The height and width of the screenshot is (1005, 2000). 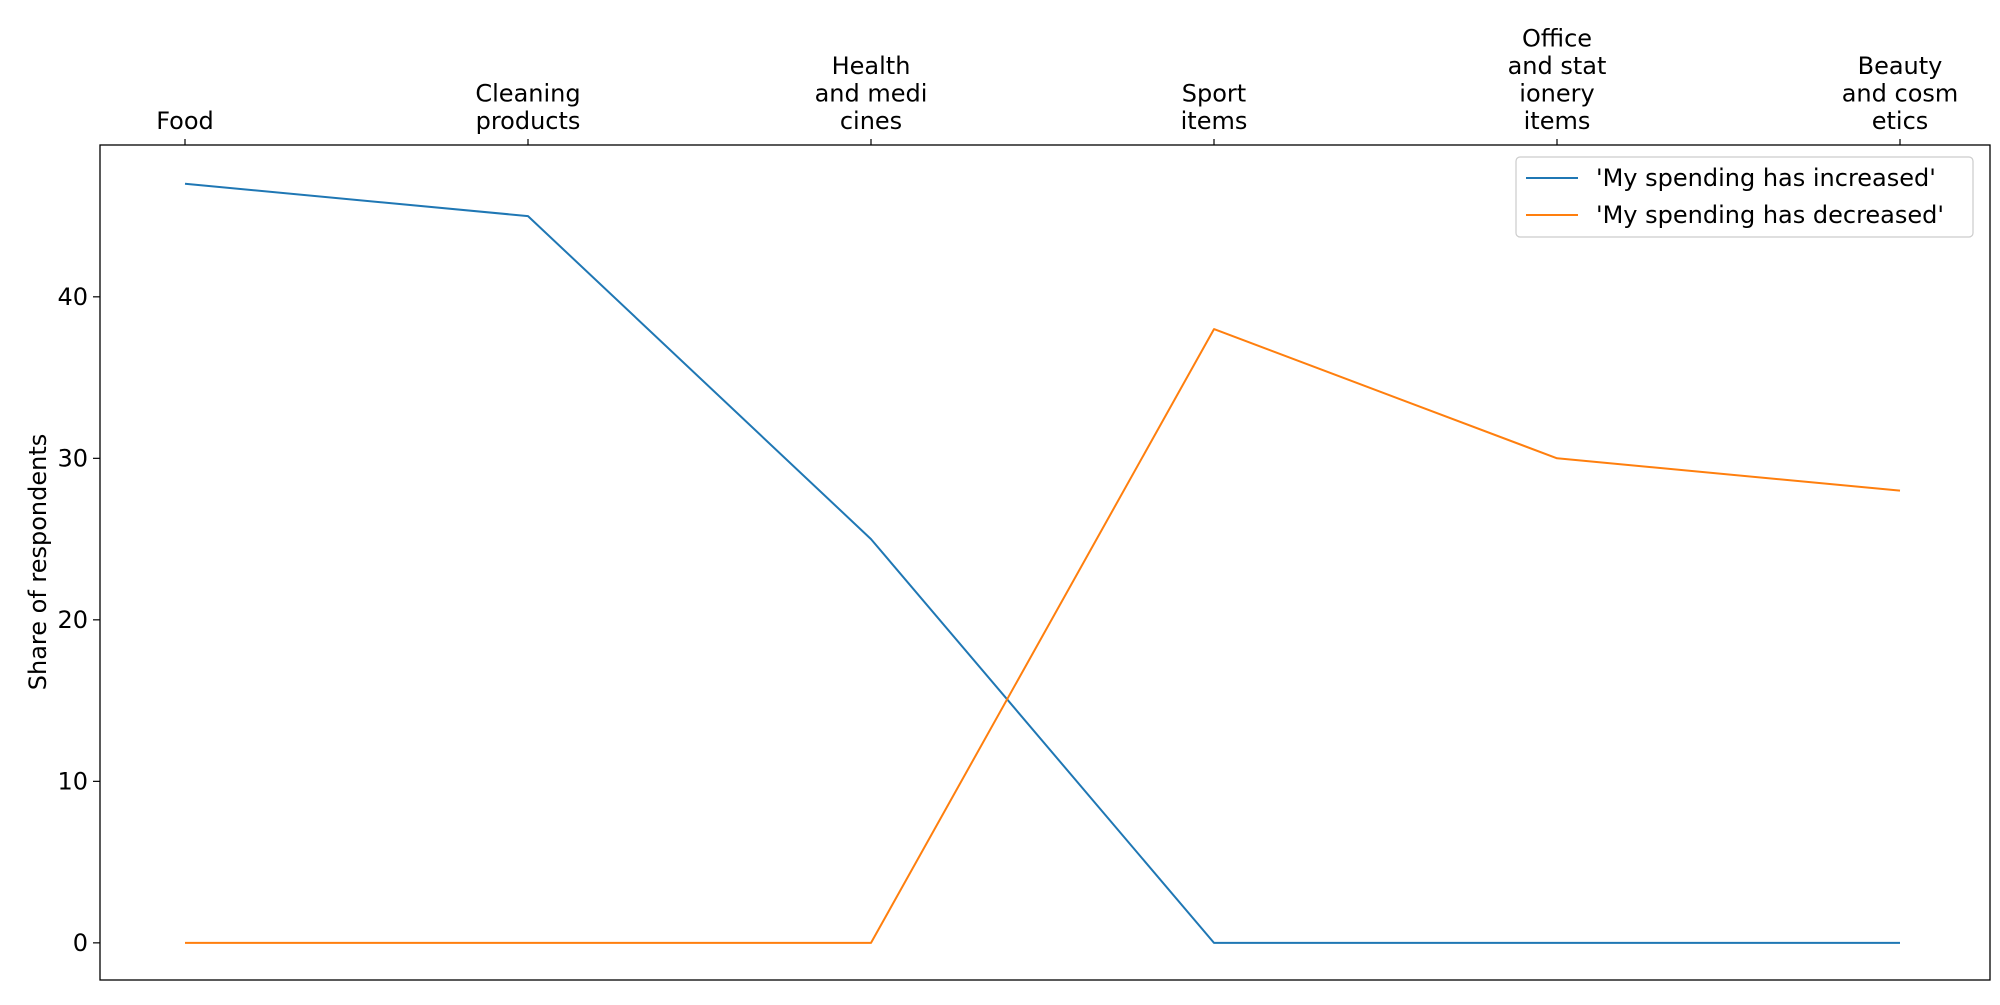 I want to click on y-tick-label: 20, so click(x=72, y=620).